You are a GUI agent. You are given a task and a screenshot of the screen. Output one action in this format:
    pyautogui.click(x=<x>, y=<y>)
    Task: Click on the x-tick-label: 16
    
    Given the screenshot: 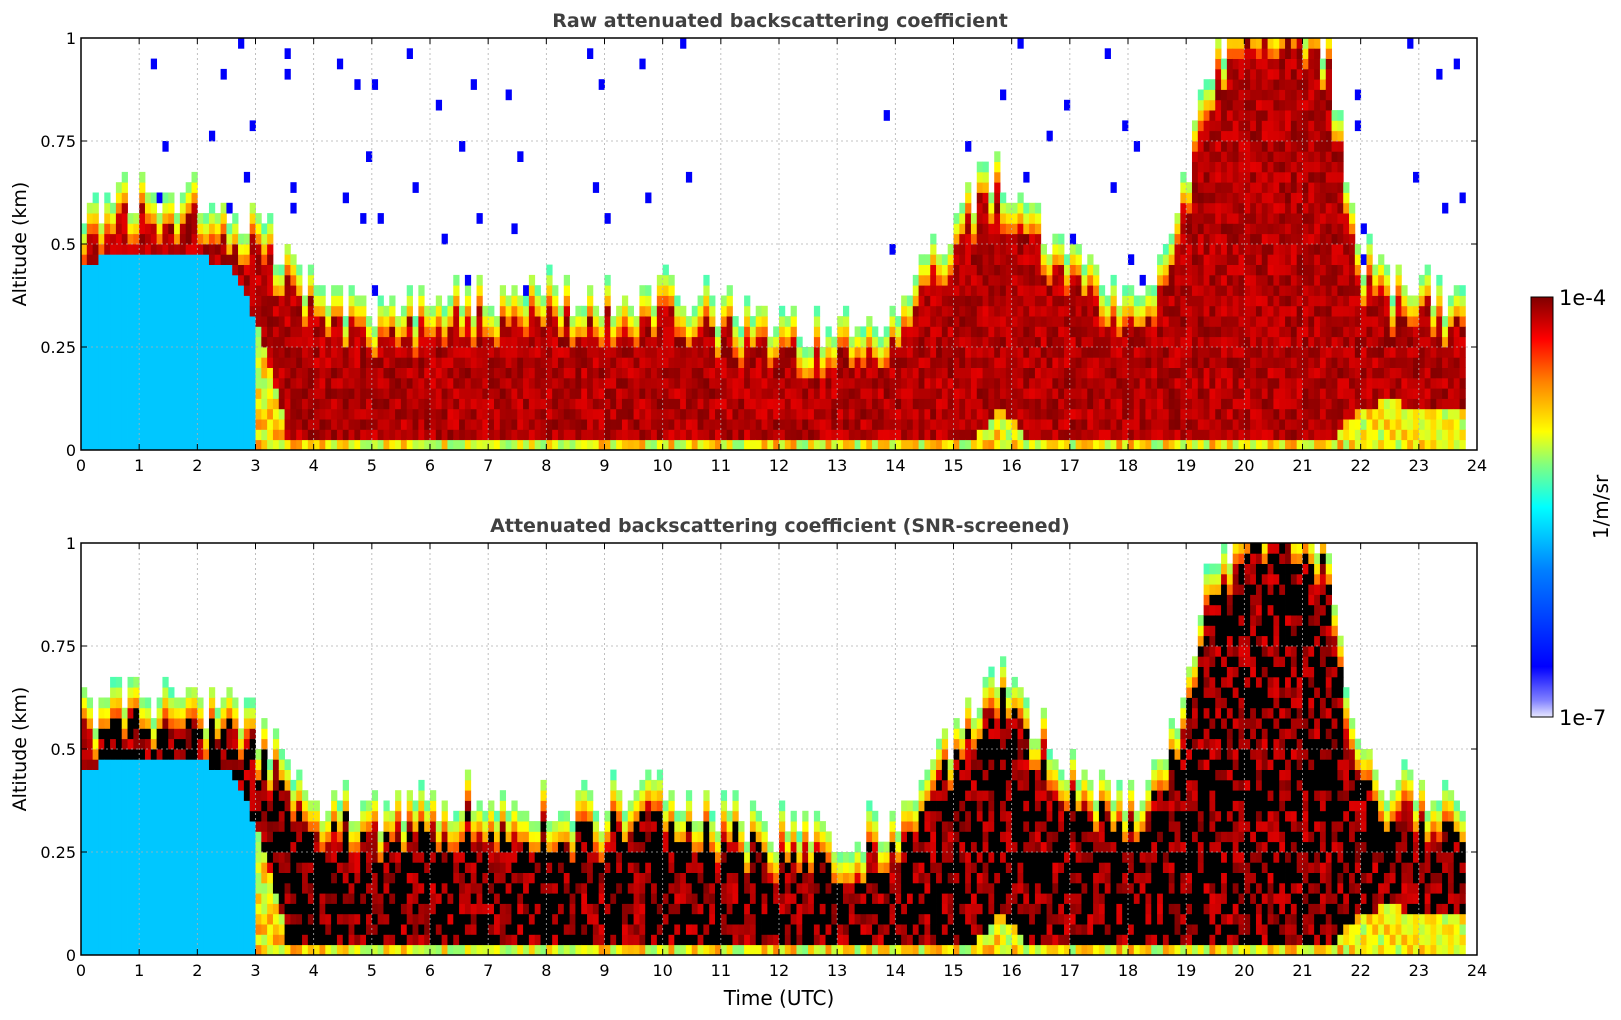 What is the action you would take?
    pyautogui.click(x=1011, y=465)
    